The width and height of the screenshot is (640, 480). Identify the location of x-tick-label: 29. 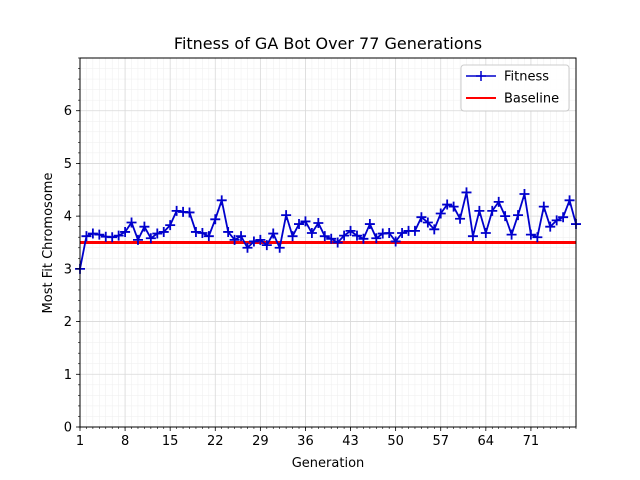
(260, 441).